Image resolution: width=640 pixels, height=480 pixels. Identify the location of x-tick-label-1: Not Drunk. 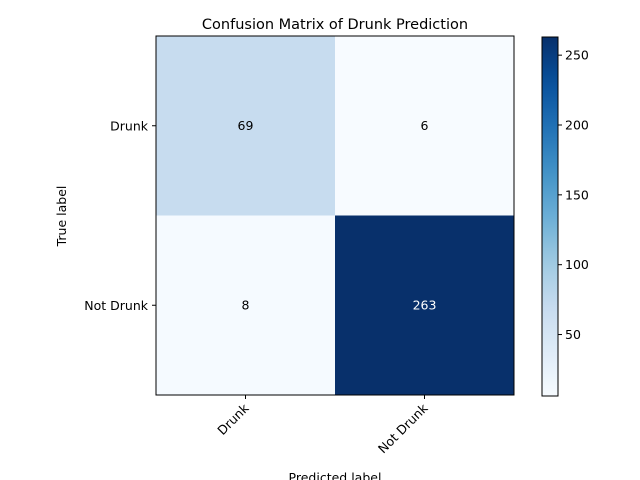
(403, 428).